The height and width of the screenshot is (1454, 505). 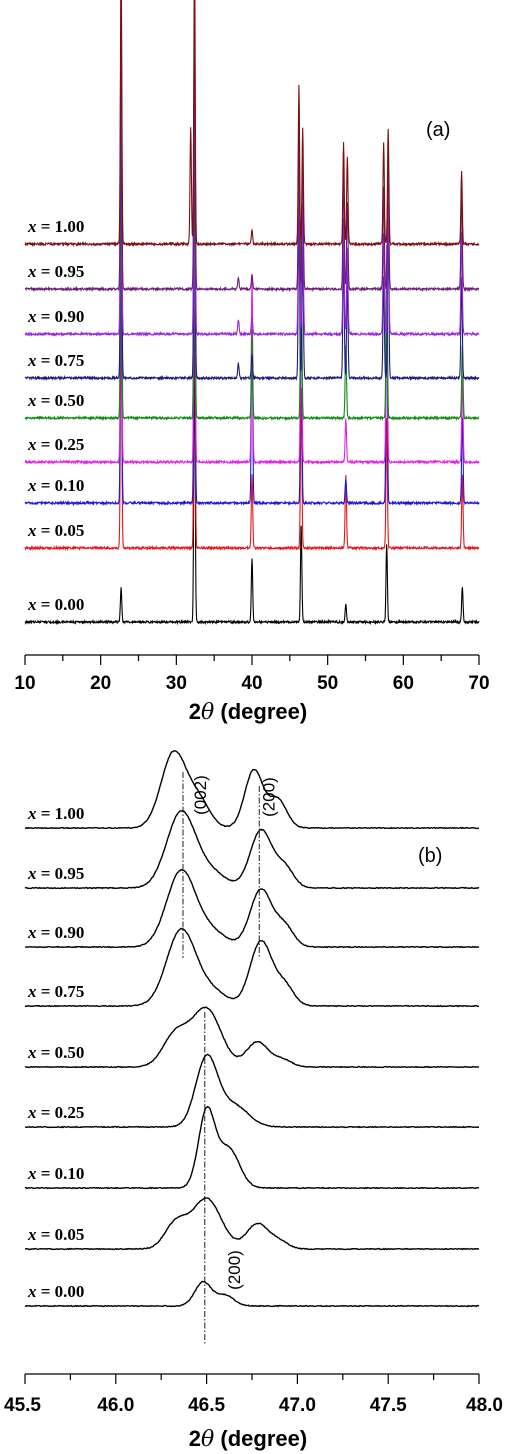 What do you see at coordinates (176, 683) in the screenshot?
I see `x-tick-label-a: 30` at bounding box center [176, 683].